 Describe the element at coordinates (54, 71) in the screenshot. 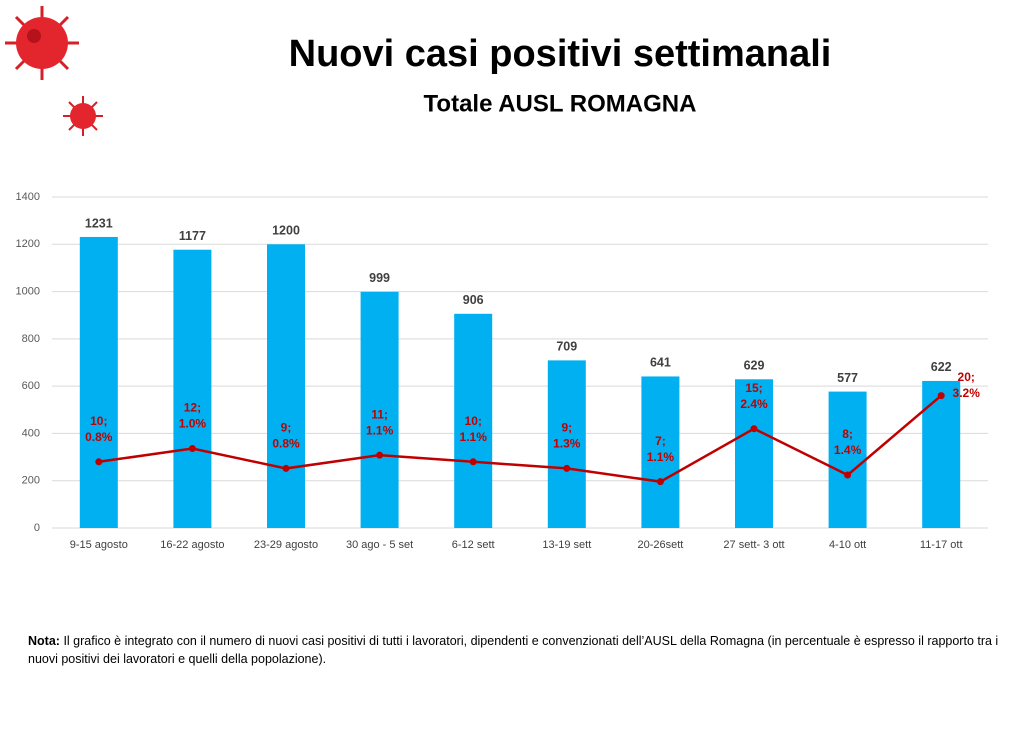

I see `virus-icon` at that location.